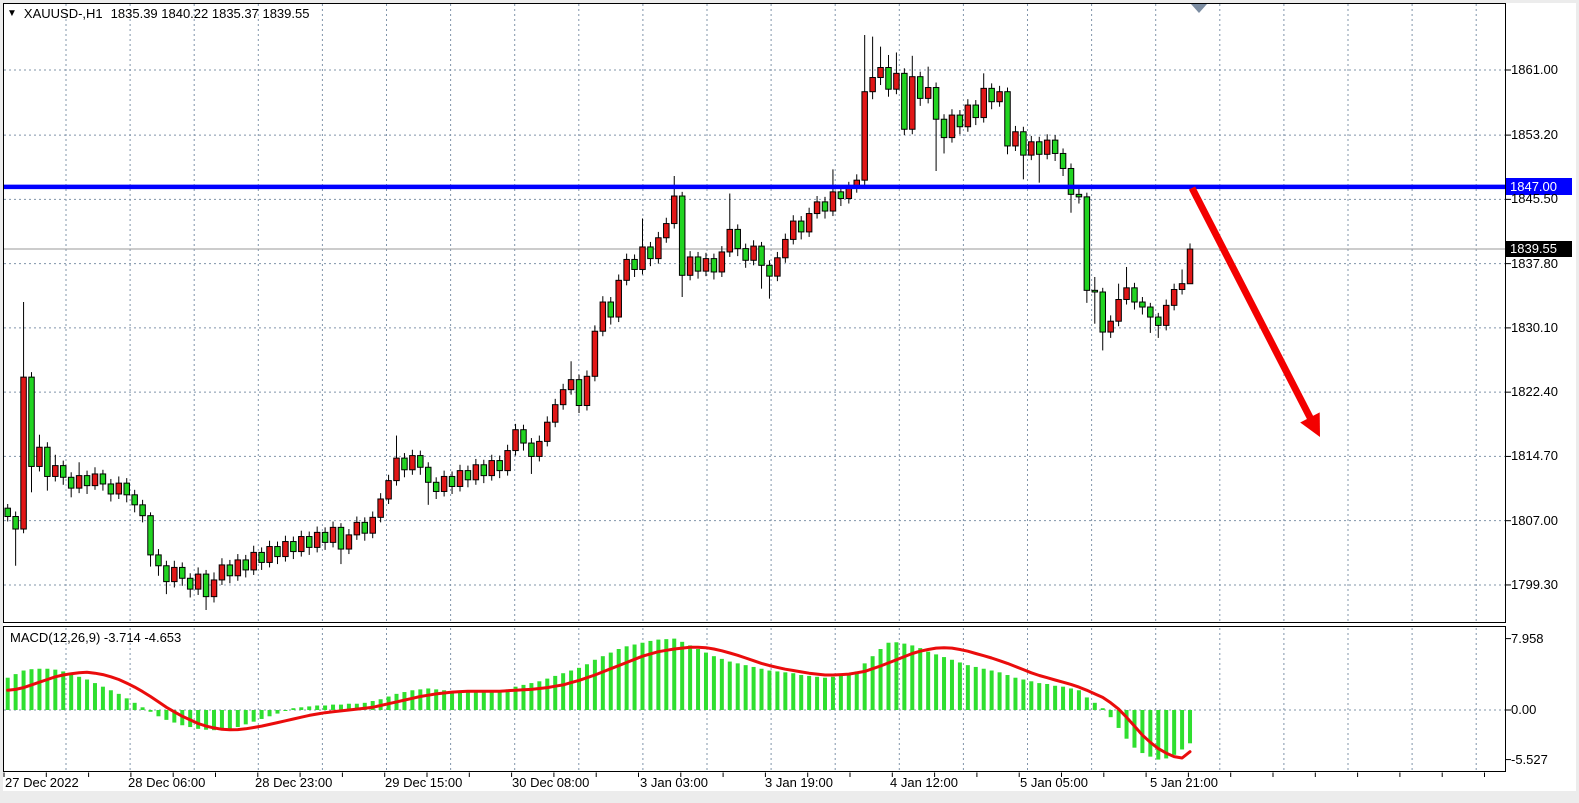 The image size is (1579, 803). Describe the element at coordinates (63, 13) in the screenshot. I see `symbol-timeframe-label: XAUUSD-,H1` at that location.